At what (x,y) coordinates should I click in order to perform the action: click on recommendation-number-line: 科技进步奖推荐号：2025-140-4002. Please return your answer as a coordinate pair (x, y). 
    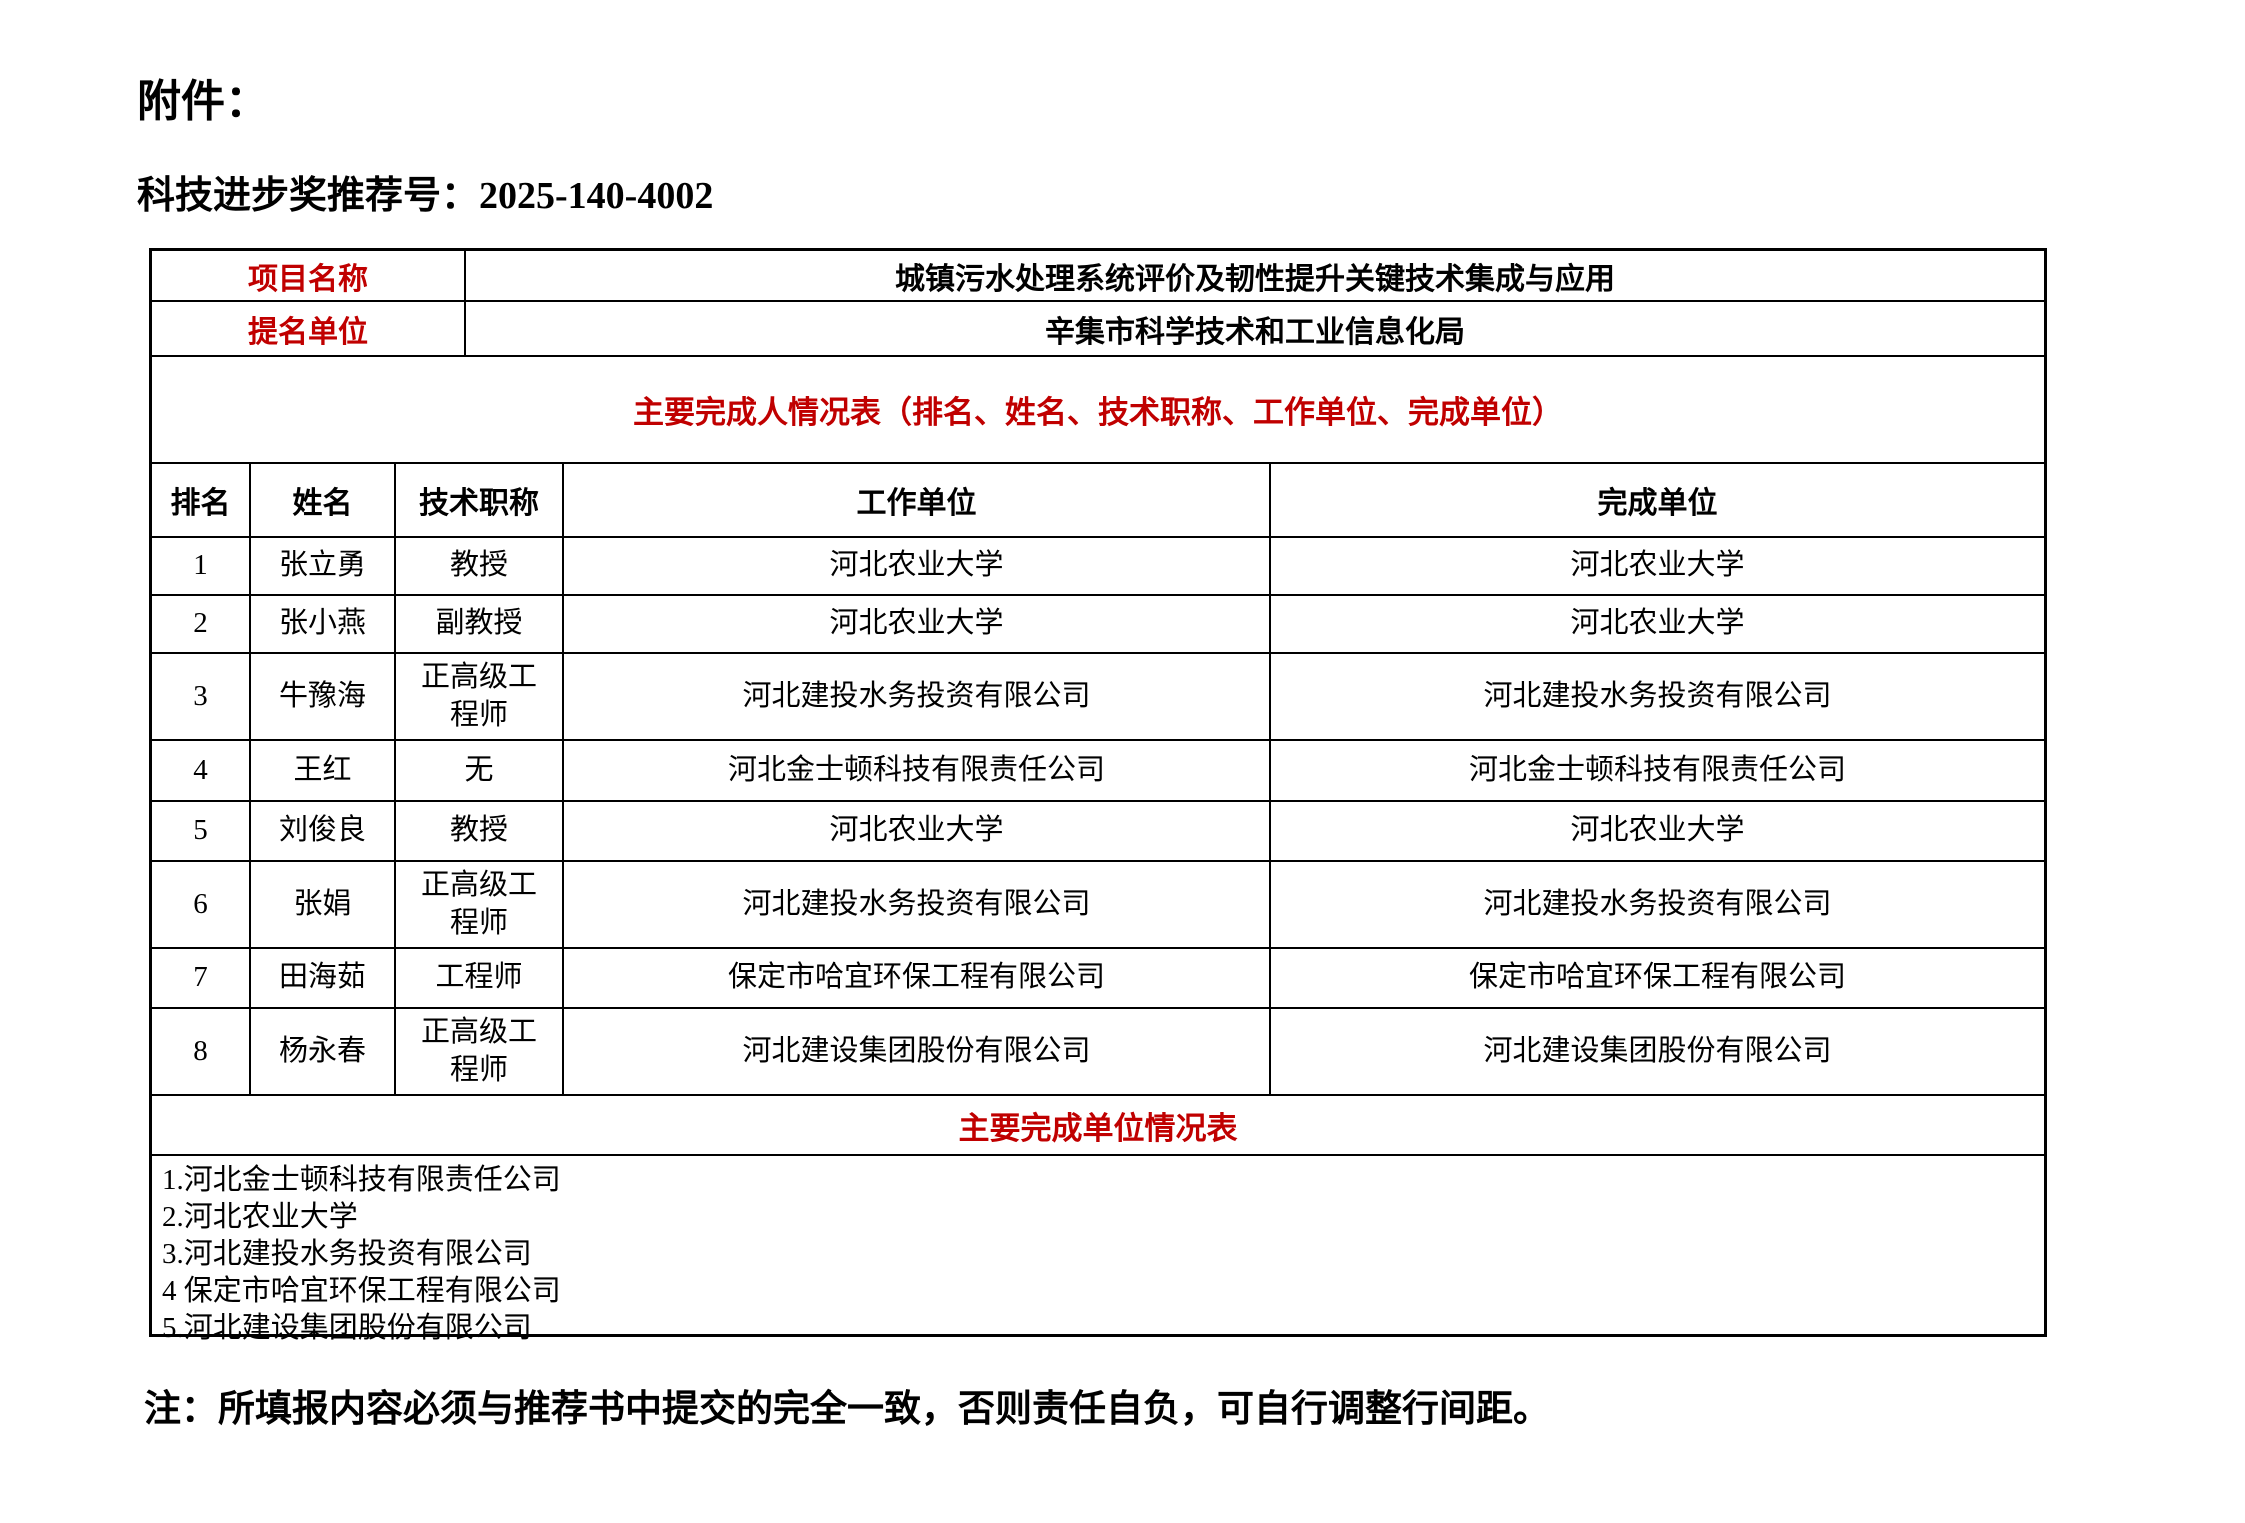
    Looking at the image, I should click on (425, 196).